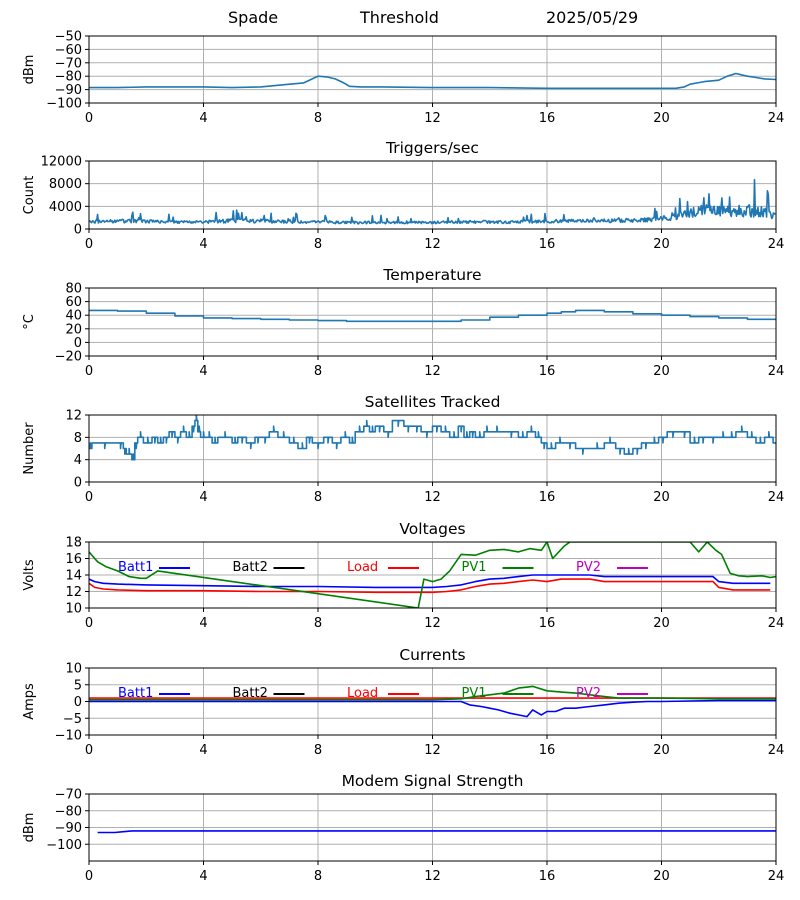 The image size is (800, 900). What do you see at coordinates (73, 289) in the screenshot?
I see `y-tick-label: 80` at bounding box center [73, 289].